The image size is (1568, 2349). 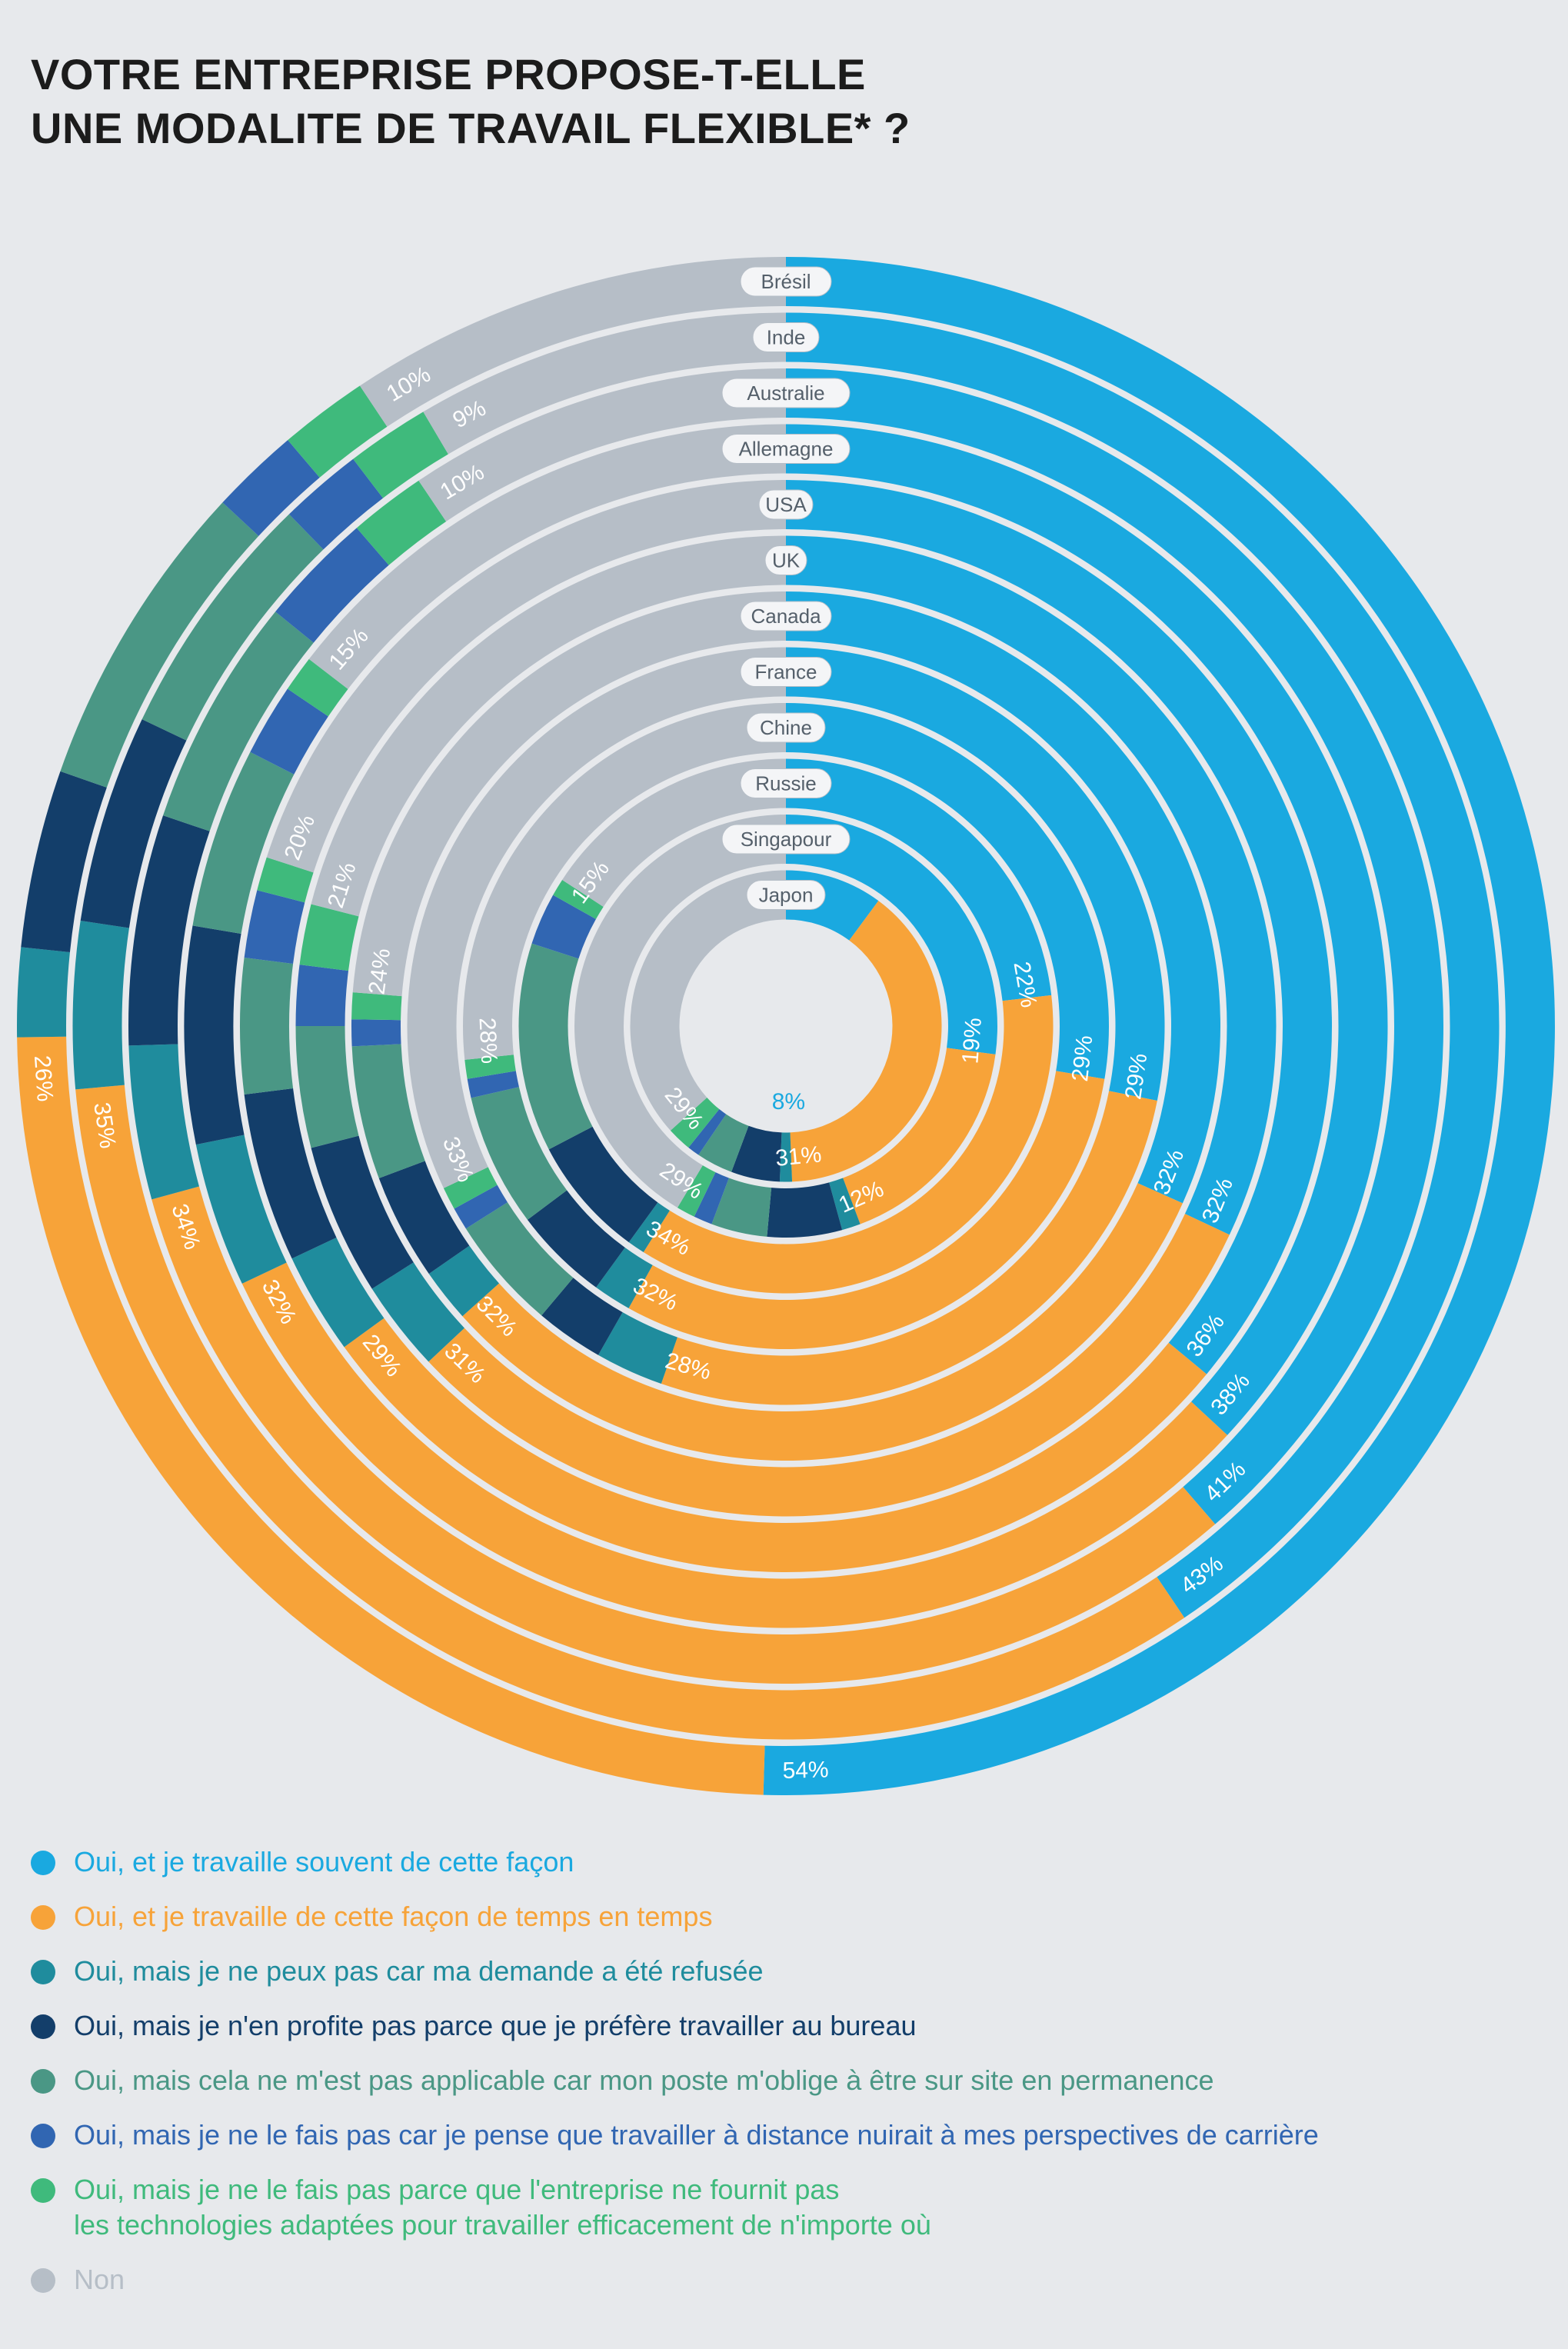 What do you see at coordinates (805, 1771) in the screenshot?
I see `value-label-brésil-s0: 54%` at bounding box center [805, 1771].